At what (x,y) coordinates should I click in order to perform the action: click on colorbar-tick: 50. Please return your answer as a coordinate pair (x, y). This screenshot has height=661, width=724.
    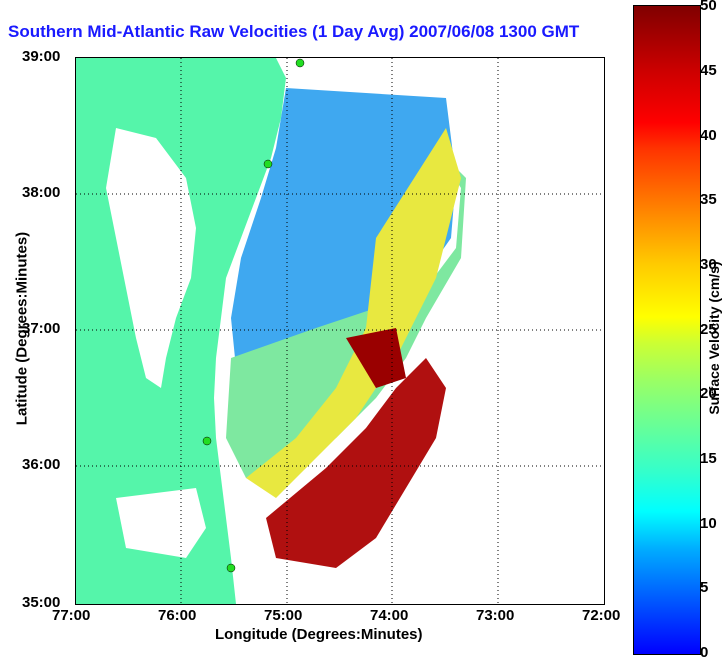
    Looking at the image, I should click on (708, 7).